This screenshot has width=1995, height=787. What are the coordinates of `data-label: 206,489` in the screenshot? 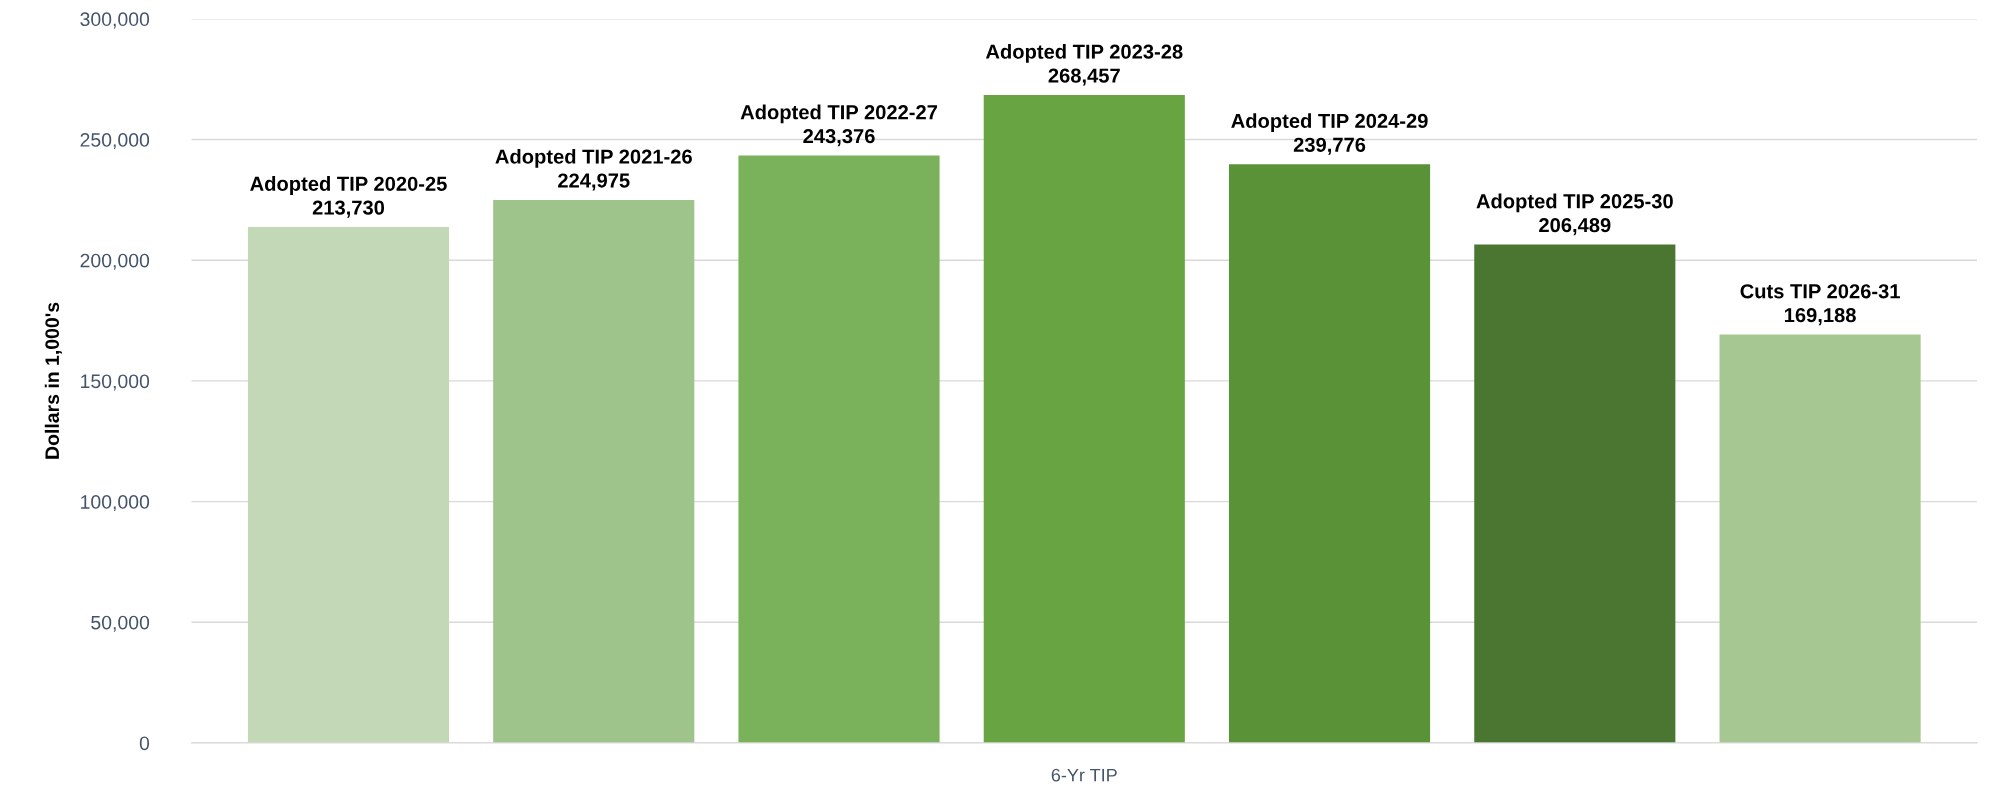 It's located at (1575, 227).